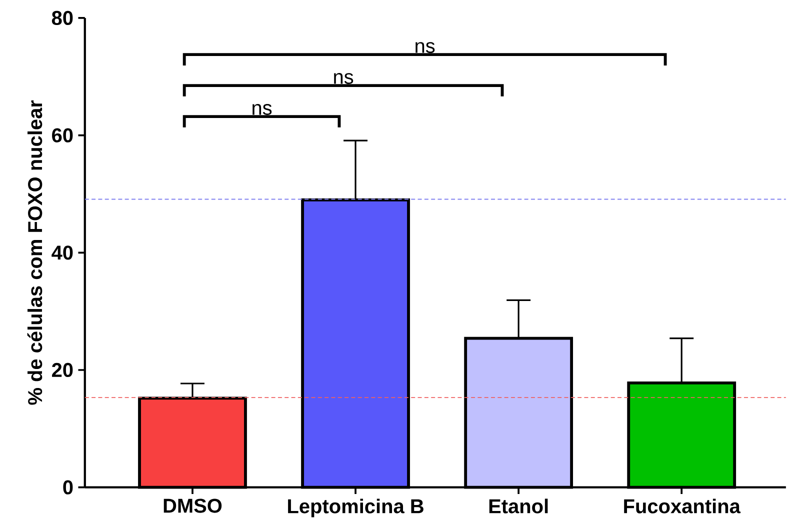  Describe the element at coordinates (62, 17) in the screenshot. I see `y-tick-label: 80` at that location.